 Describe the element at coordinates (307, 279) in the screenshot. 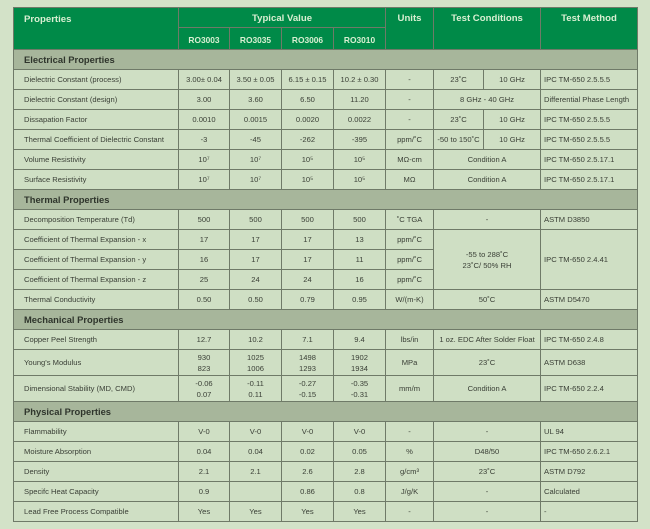

I see `value-cell: 24` at that location.